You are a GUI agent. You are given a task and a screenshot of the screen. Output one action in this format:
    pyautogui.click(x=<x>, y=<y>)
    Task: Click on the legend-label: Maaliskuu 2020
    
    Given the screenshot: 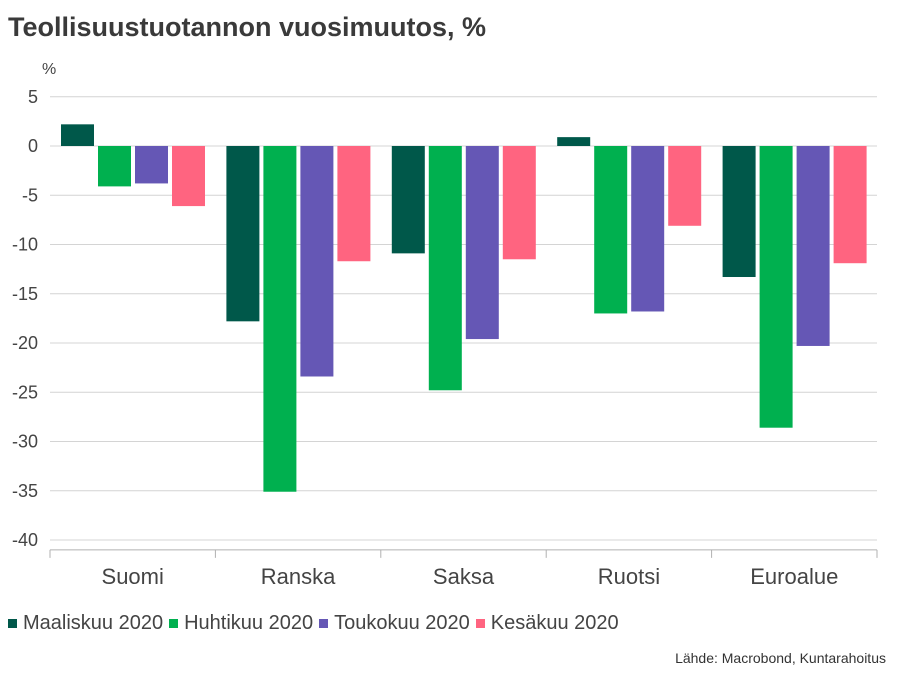 What is the action you would take?
    pyautogui.click(x=93, y=623)
    